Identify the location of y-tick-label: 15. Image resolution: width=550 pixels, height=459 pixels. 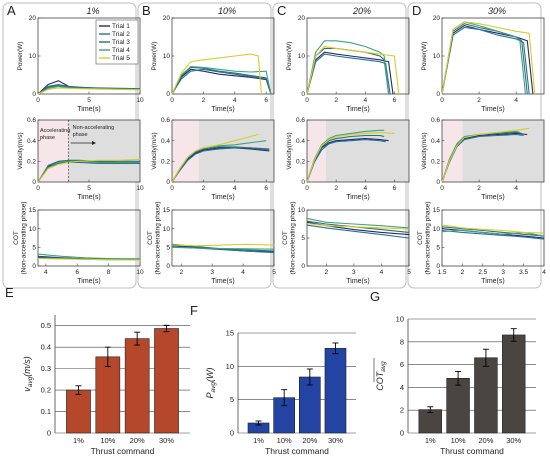
(167, 210).